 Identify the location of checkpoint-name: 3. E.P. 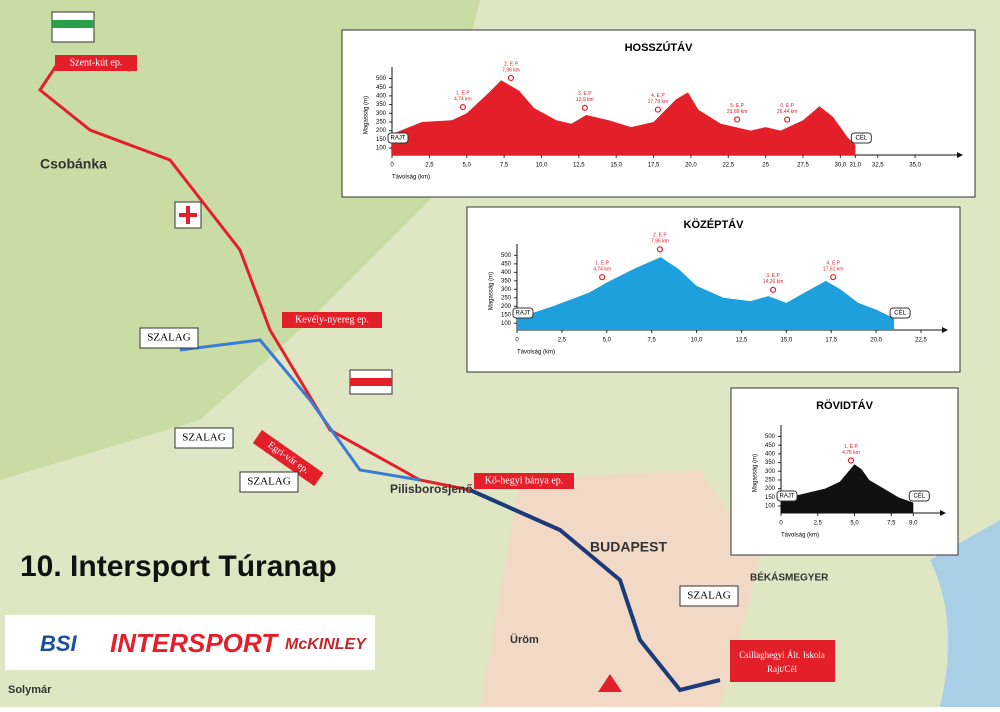
(585, 94).